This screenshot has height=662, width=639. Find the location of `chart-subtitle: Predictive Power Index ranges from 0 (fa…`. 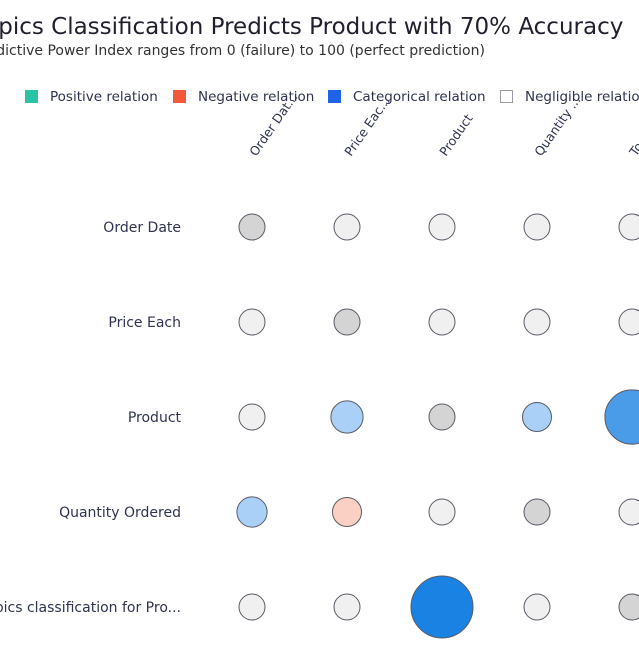

chart-subtitle: Predictive Power Index ranges from 0 (fa… is located at coordinates (242, 51).